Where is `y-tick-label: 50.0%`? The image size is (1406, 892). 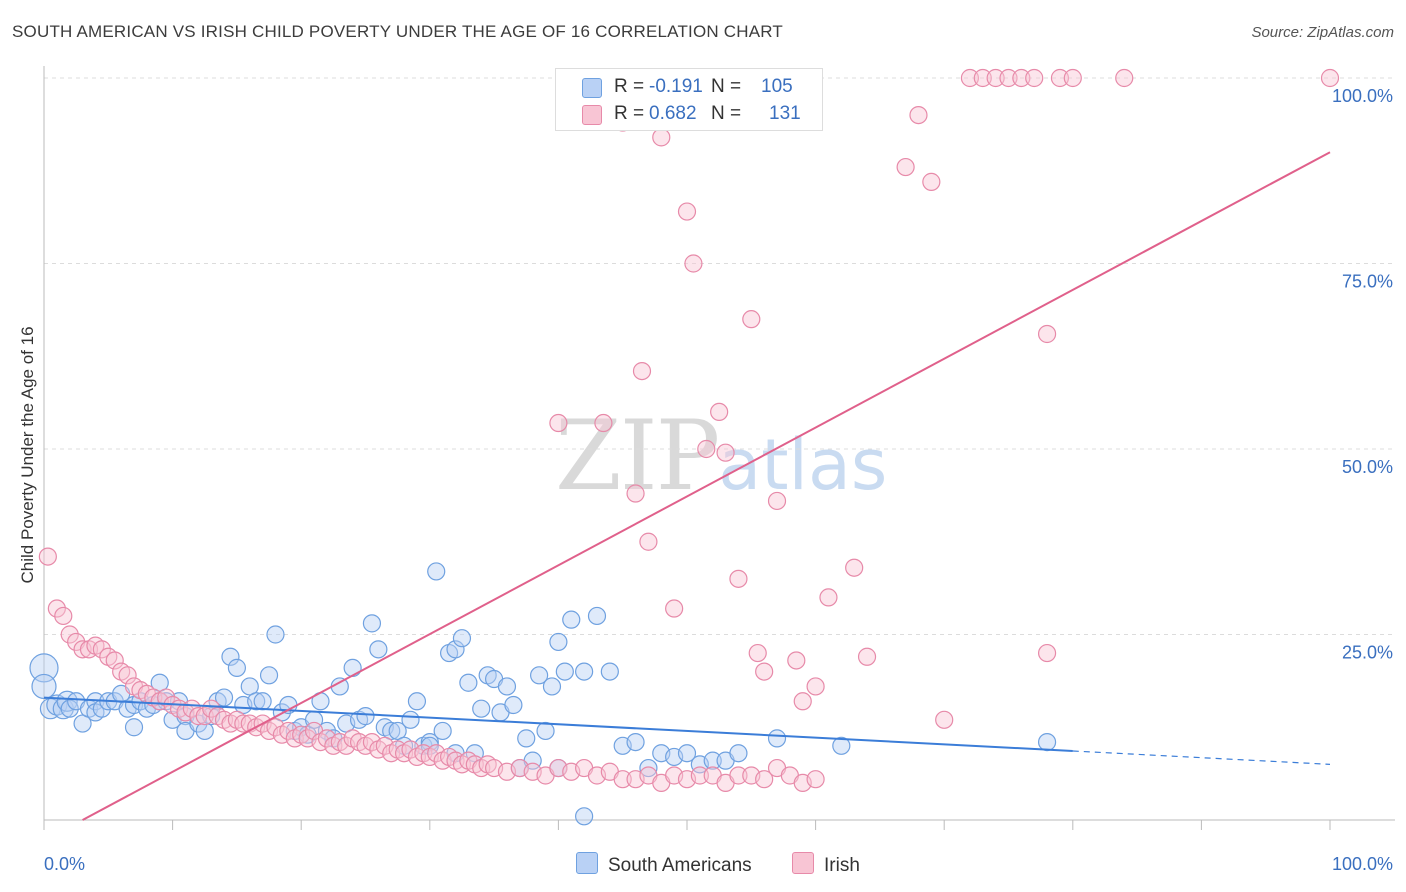
y-tick-label: 50.0% is located at coordinates (1367, 467).